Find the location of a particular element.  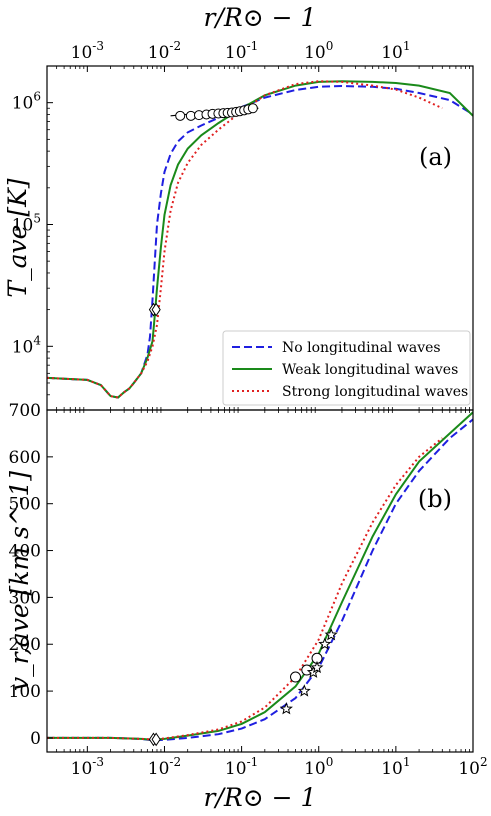

y-tick-label: 10⁴ is located at coordinates (27, 345).